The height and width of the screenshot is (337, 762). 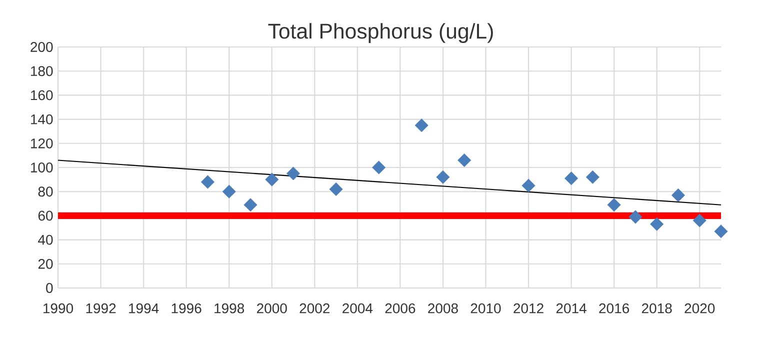 I want to click on x-tick-label: 2008, so click(x=443, y=308).